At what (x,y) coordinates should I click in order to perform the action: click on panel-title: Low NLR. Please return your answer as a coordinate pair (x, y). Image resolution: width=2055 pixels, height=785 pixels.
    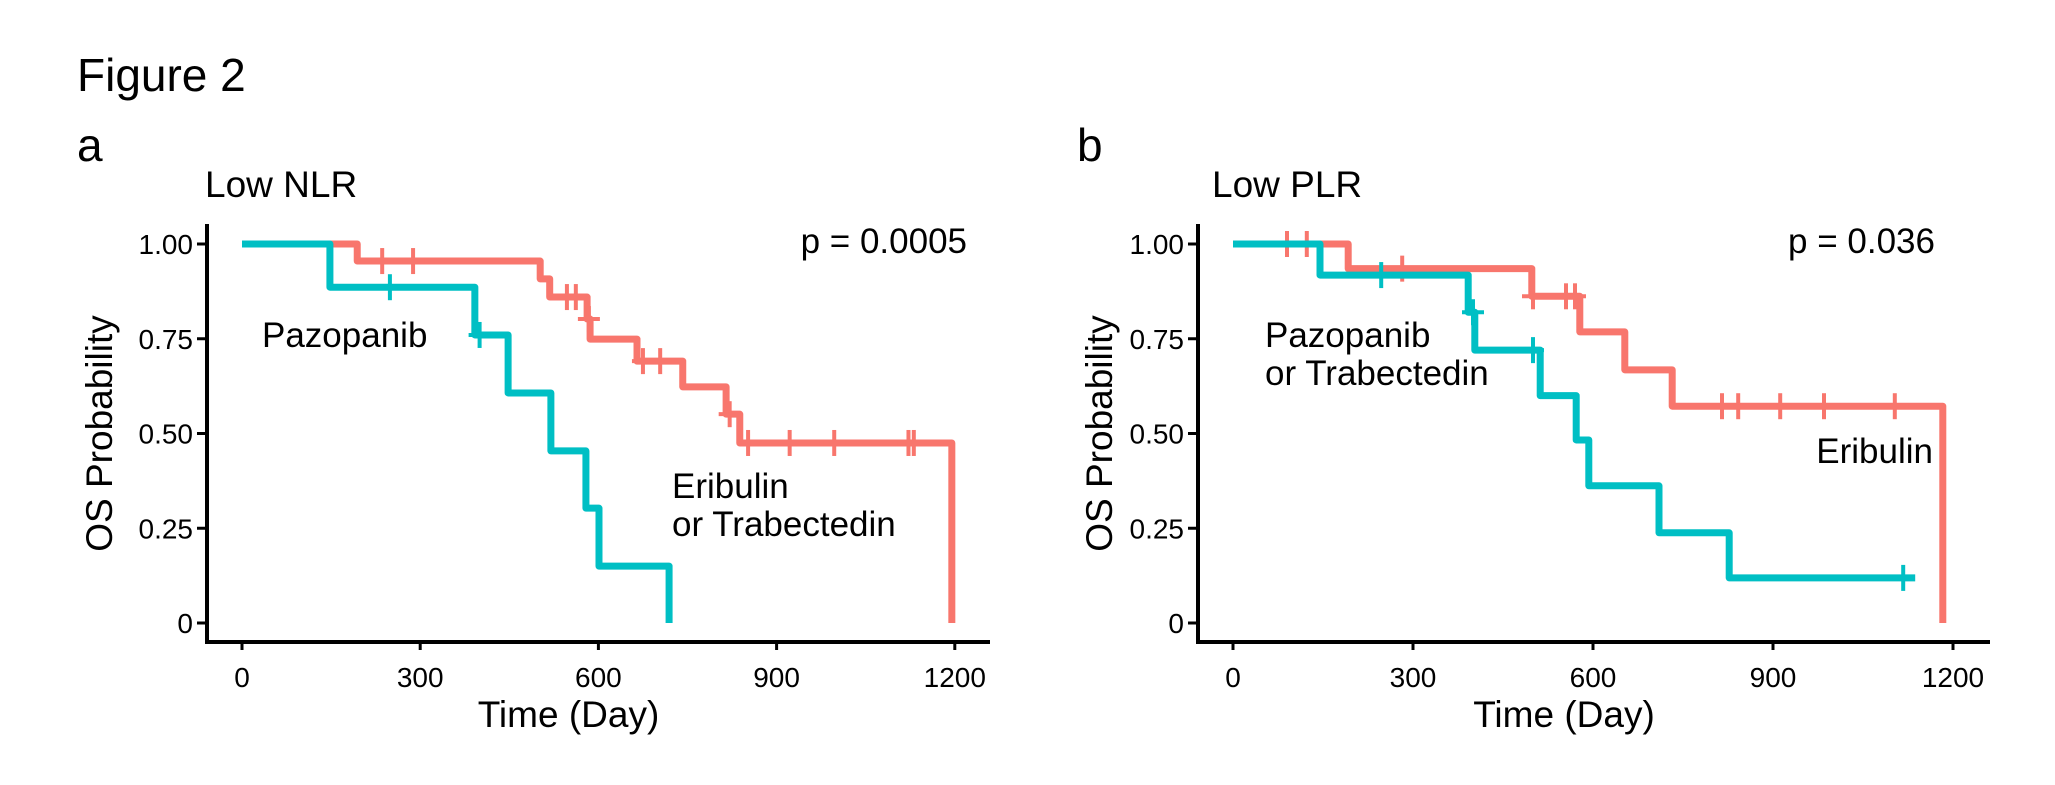
    Looking at the image, I should click on (281, 184).